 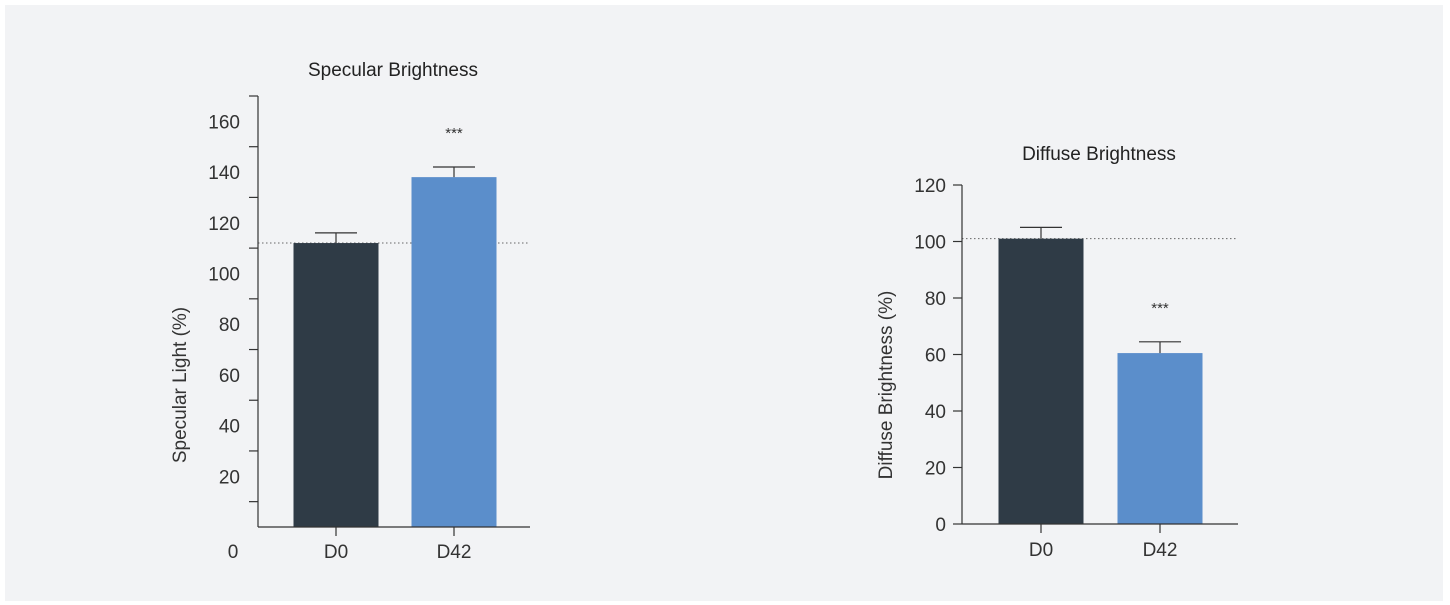 What do you see at coordinates (930, 186) in the screenshot?
I see `chart2-y-tick-label: 120` at bounding box center [930, 186].